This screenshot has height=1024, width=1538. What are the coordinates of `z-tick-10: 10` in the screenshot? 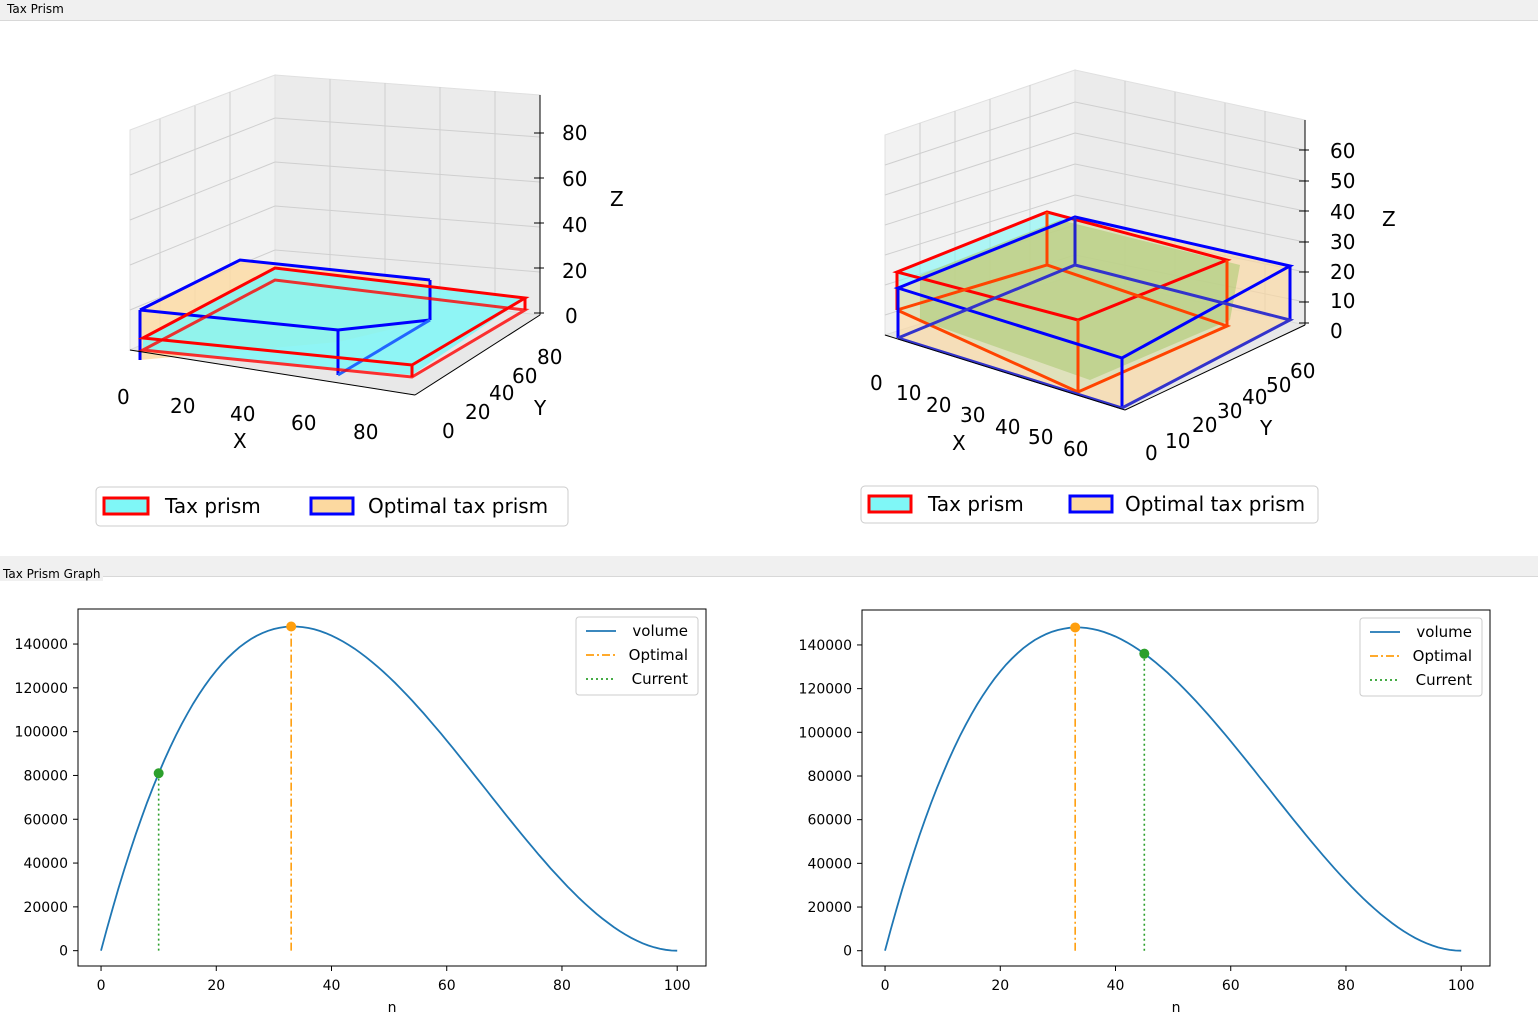 It's located at (1342, 301).